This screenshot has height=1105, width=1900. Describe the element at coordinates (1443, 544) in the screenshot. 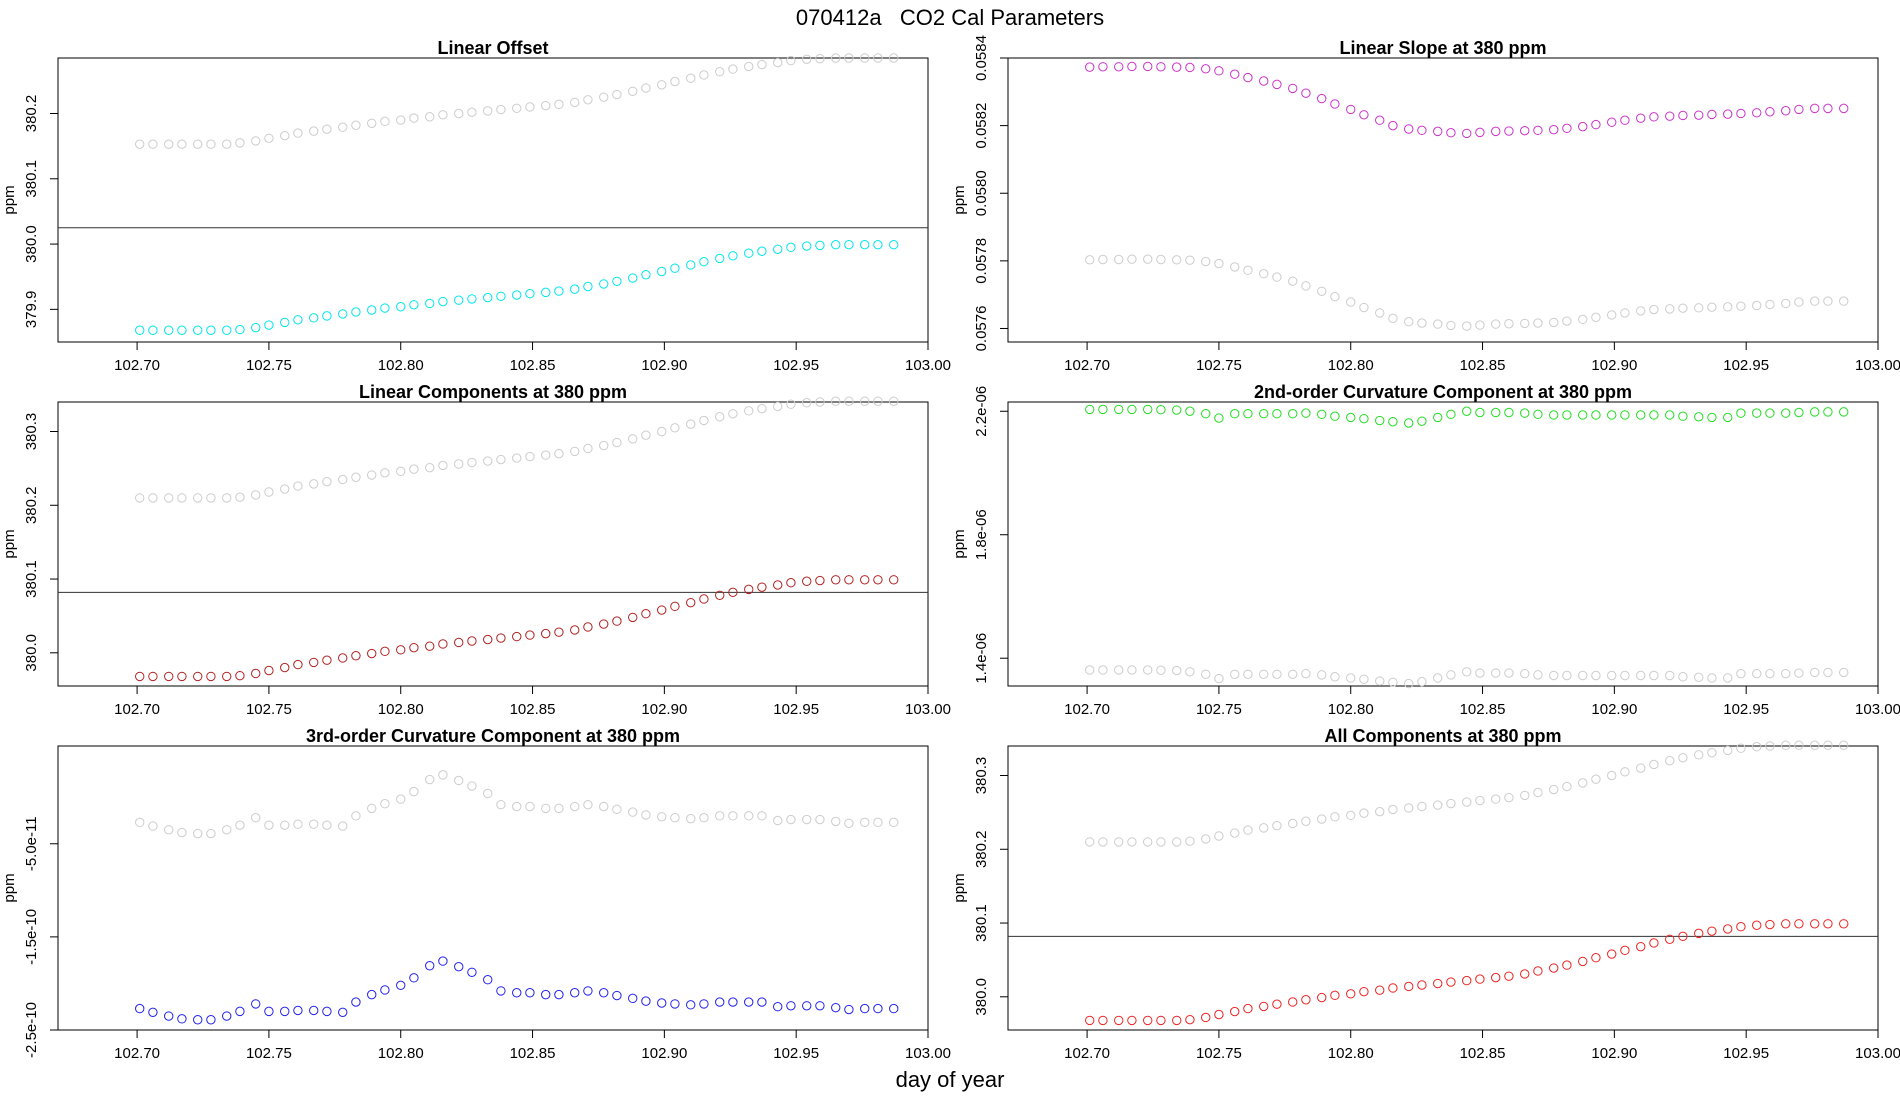

I see `plot-frame` at that location.